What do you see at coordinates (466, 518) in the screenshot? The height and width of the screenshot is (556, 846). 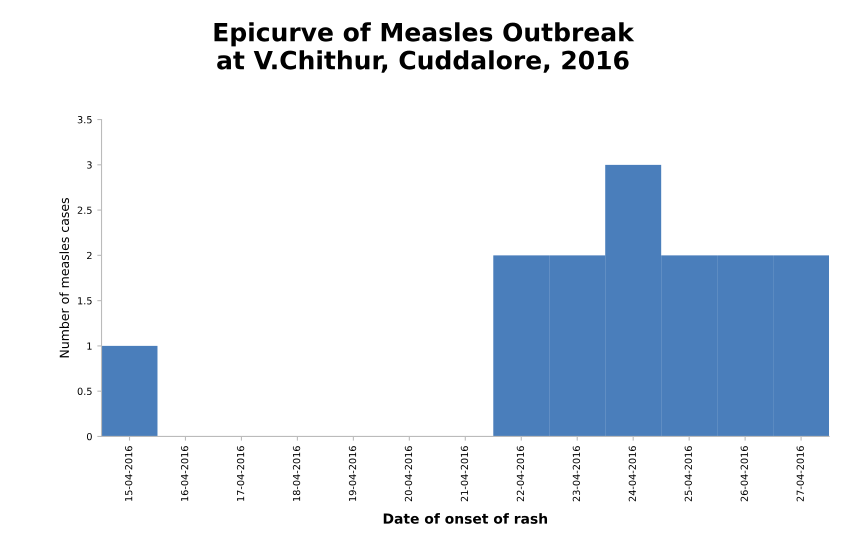 I see `x-axis-title: Date of onset of rash` at bounding box center [466, 518].